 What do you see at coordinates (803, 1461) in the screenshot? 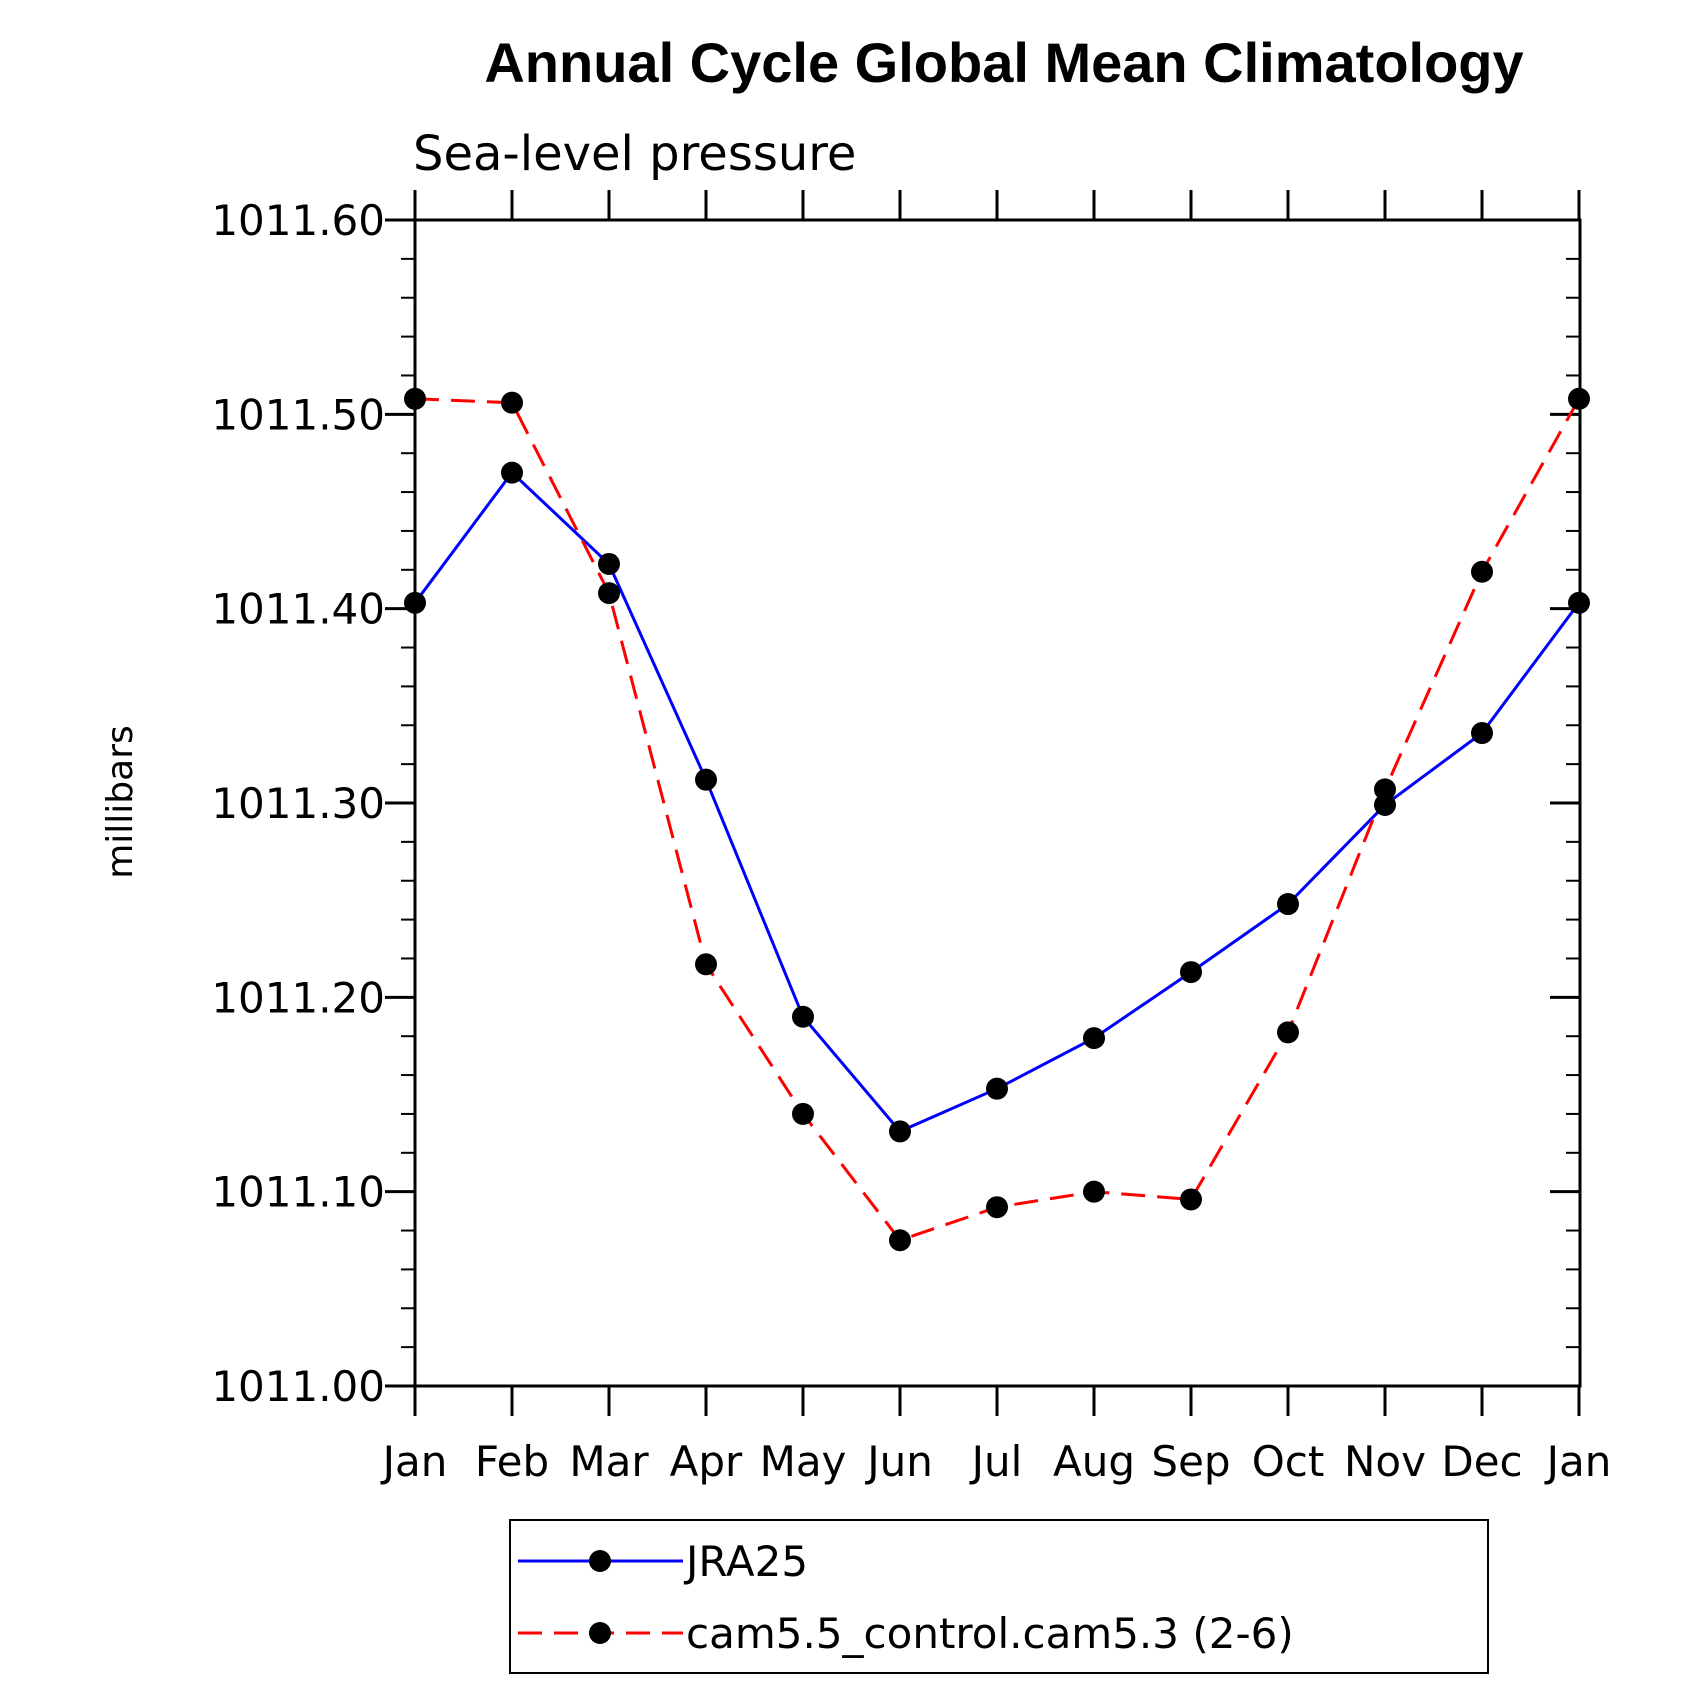
I see `x-tick-label-4: May` at bounding box center [803, 1461].